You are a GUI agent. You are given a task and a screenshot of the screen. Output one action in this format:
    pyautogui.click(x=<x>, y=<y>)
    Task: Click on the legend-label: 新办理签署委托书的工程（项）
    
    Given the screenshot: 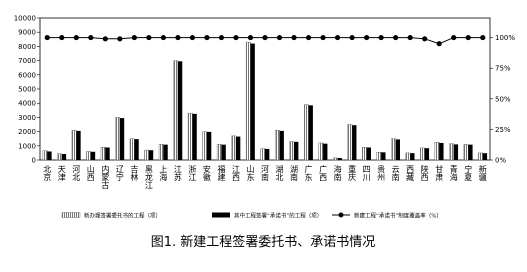 What is the action you would take?
    pyautogui.click(x=122, y=216)
    